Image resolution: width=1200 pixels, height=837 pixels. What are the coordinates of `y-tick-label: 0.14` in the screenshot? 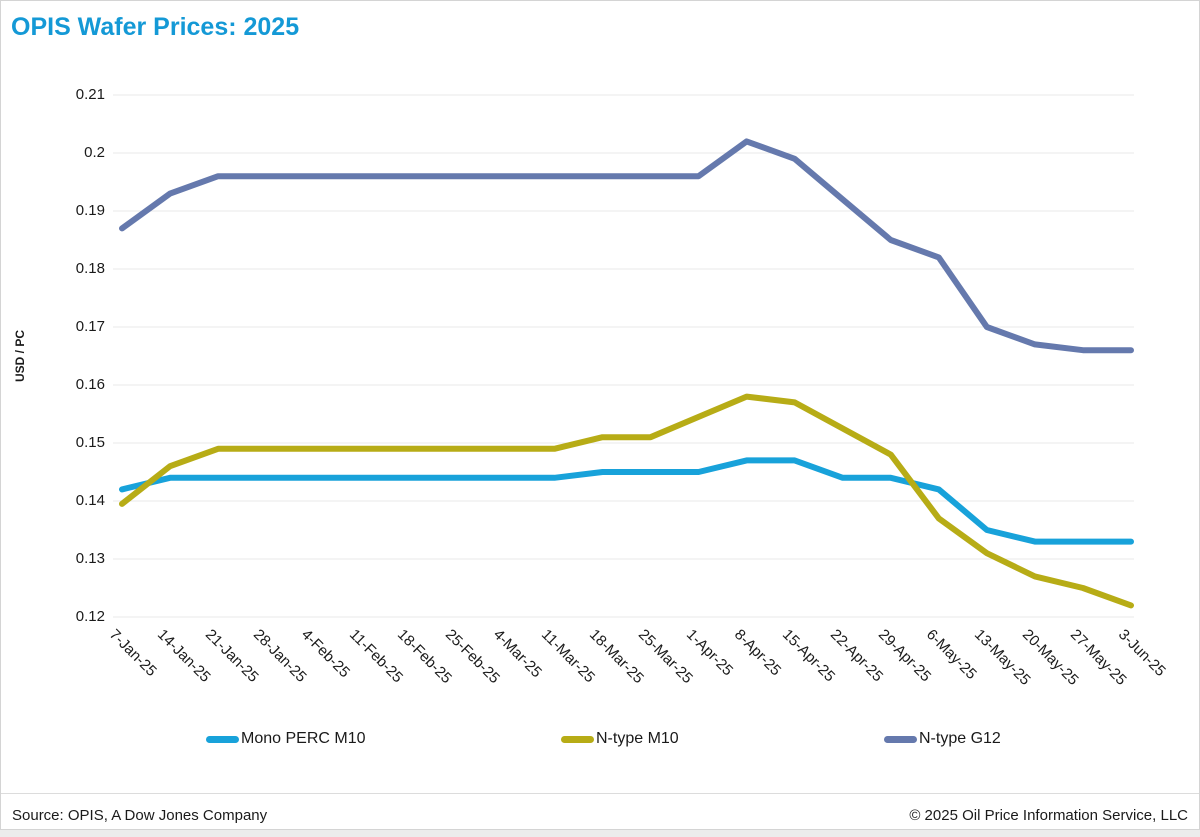 It's located at (90, 500).